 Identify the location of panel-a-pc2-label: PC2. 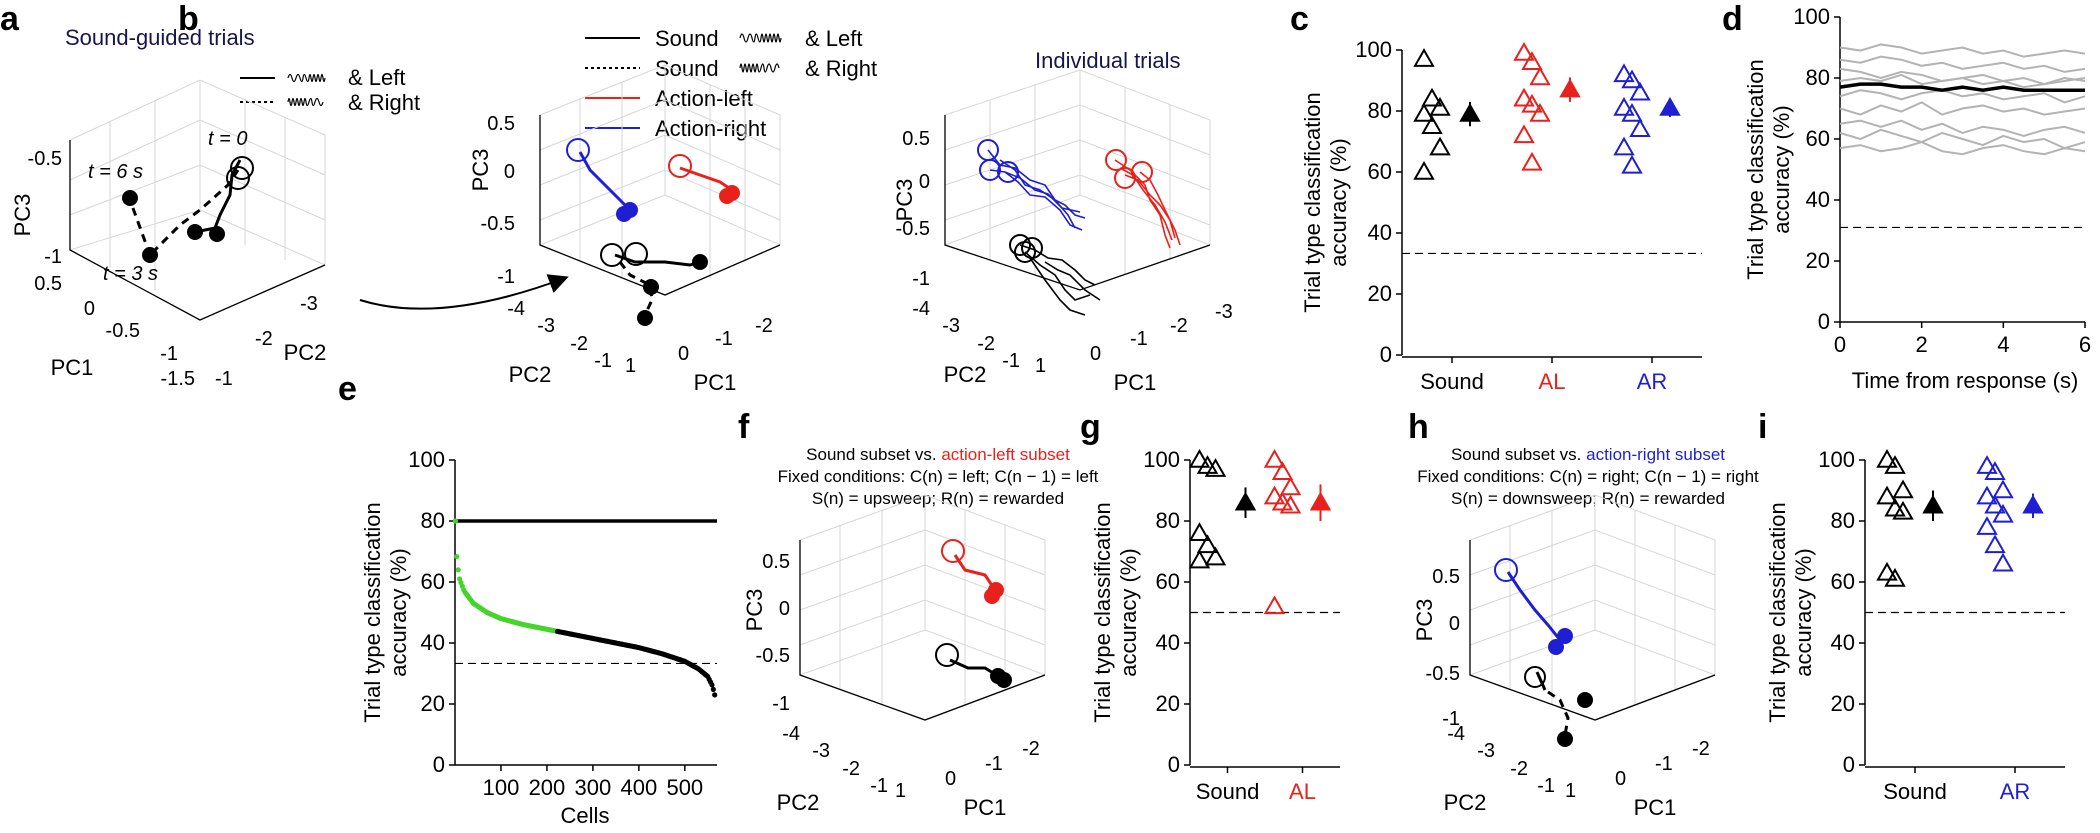
(305, 352).